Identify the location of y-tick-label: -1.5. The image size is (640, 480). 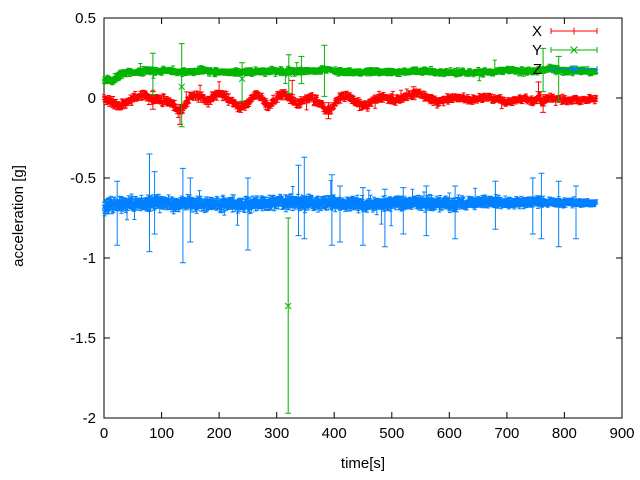
(83, 338).